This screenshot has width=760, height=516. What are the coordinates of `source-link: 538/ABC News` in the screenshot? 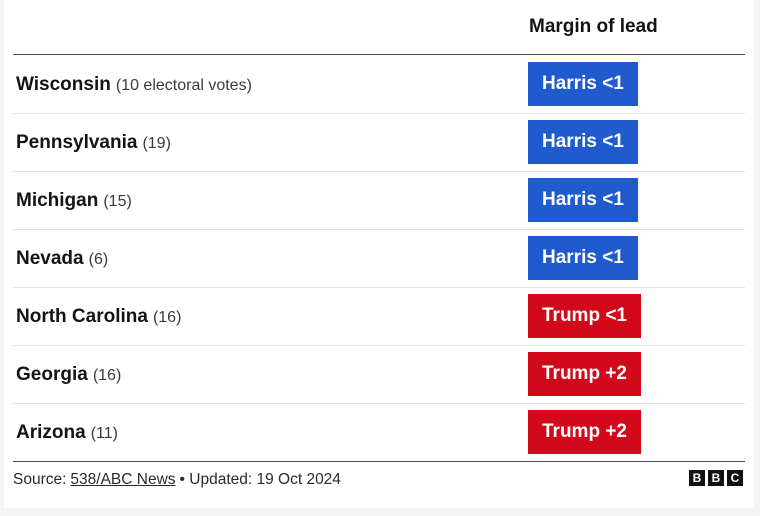 It's located at (123, 479).